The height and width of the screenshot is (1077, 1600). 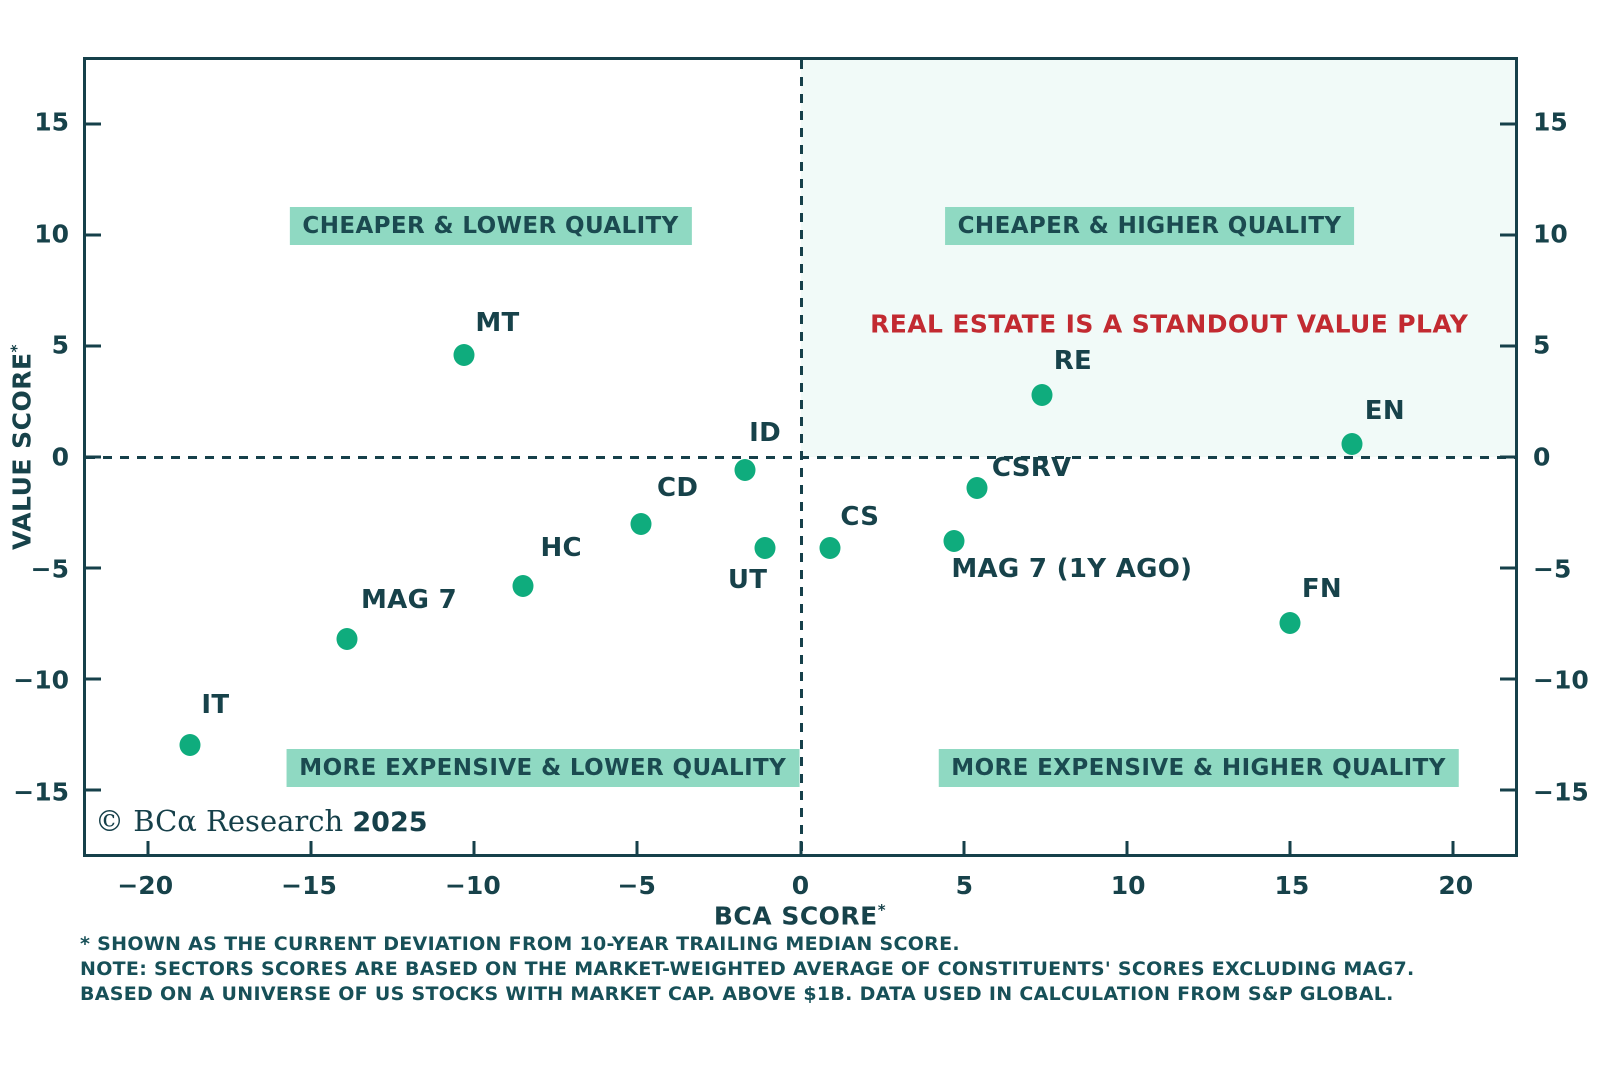 What do you see at coordinates (1072, 569) in the screenshot?
I see `data-point-label: MAG 7 (1Y AGO)` at bounding box center [1072, 569].